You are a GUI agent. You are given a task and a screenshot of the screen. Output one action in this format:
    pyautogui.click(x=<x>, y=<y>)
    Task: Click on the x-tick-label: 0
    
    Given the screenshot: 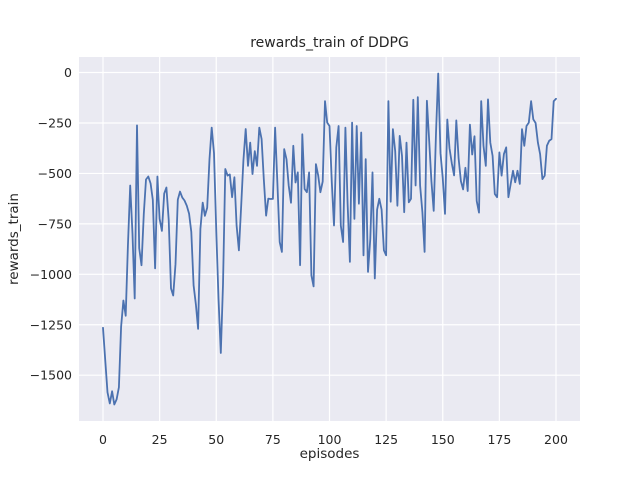 What is the action you would take?
    pyautogui.click(x=103, y=439)
    